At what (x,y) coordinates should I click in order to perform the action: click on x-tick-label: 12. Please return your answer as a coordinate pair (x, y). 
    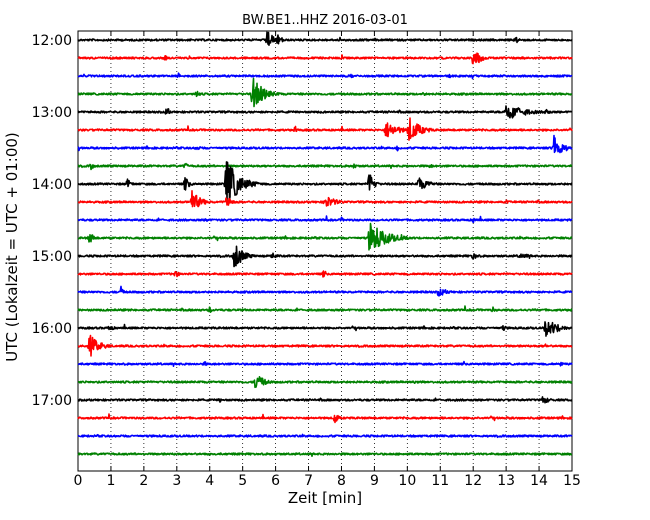
    Looking at the image, I should click on (473, 481).